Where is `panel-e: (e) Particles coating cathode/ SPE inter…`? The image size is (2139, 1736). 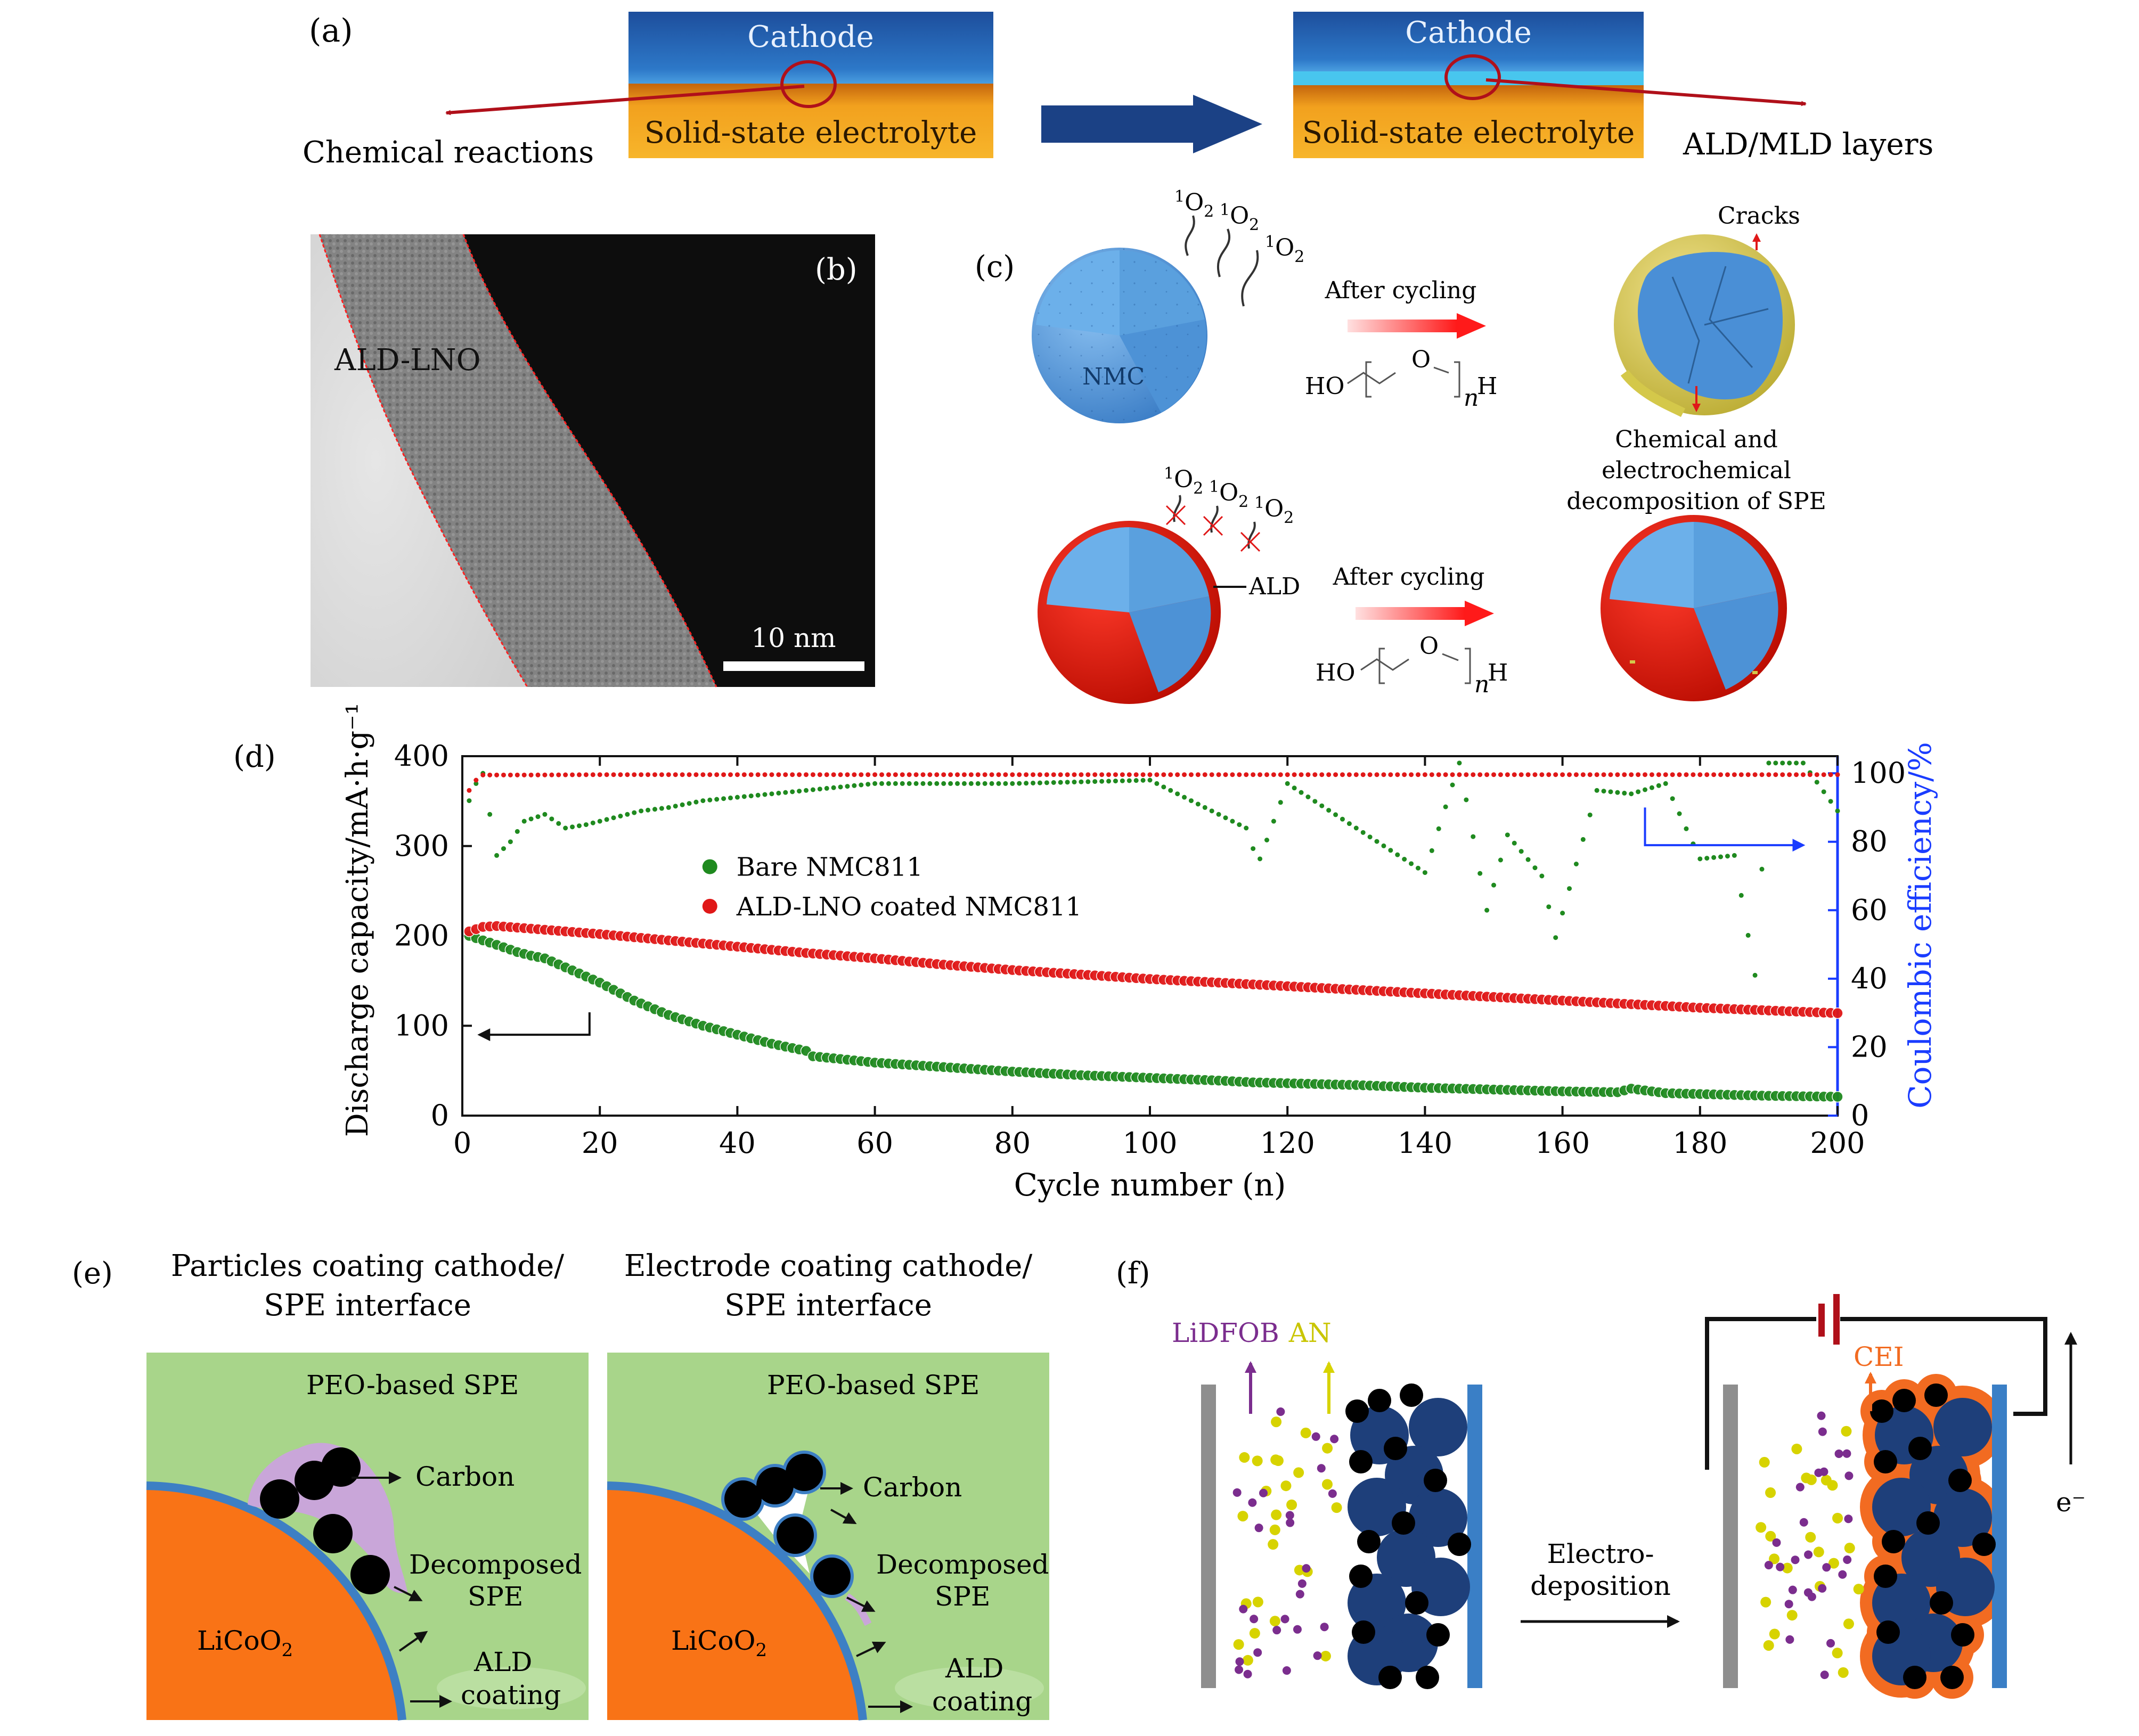
panel-e: (e) Particles coating cathode/ SPE inter… is located at coordinates (561, 1485).